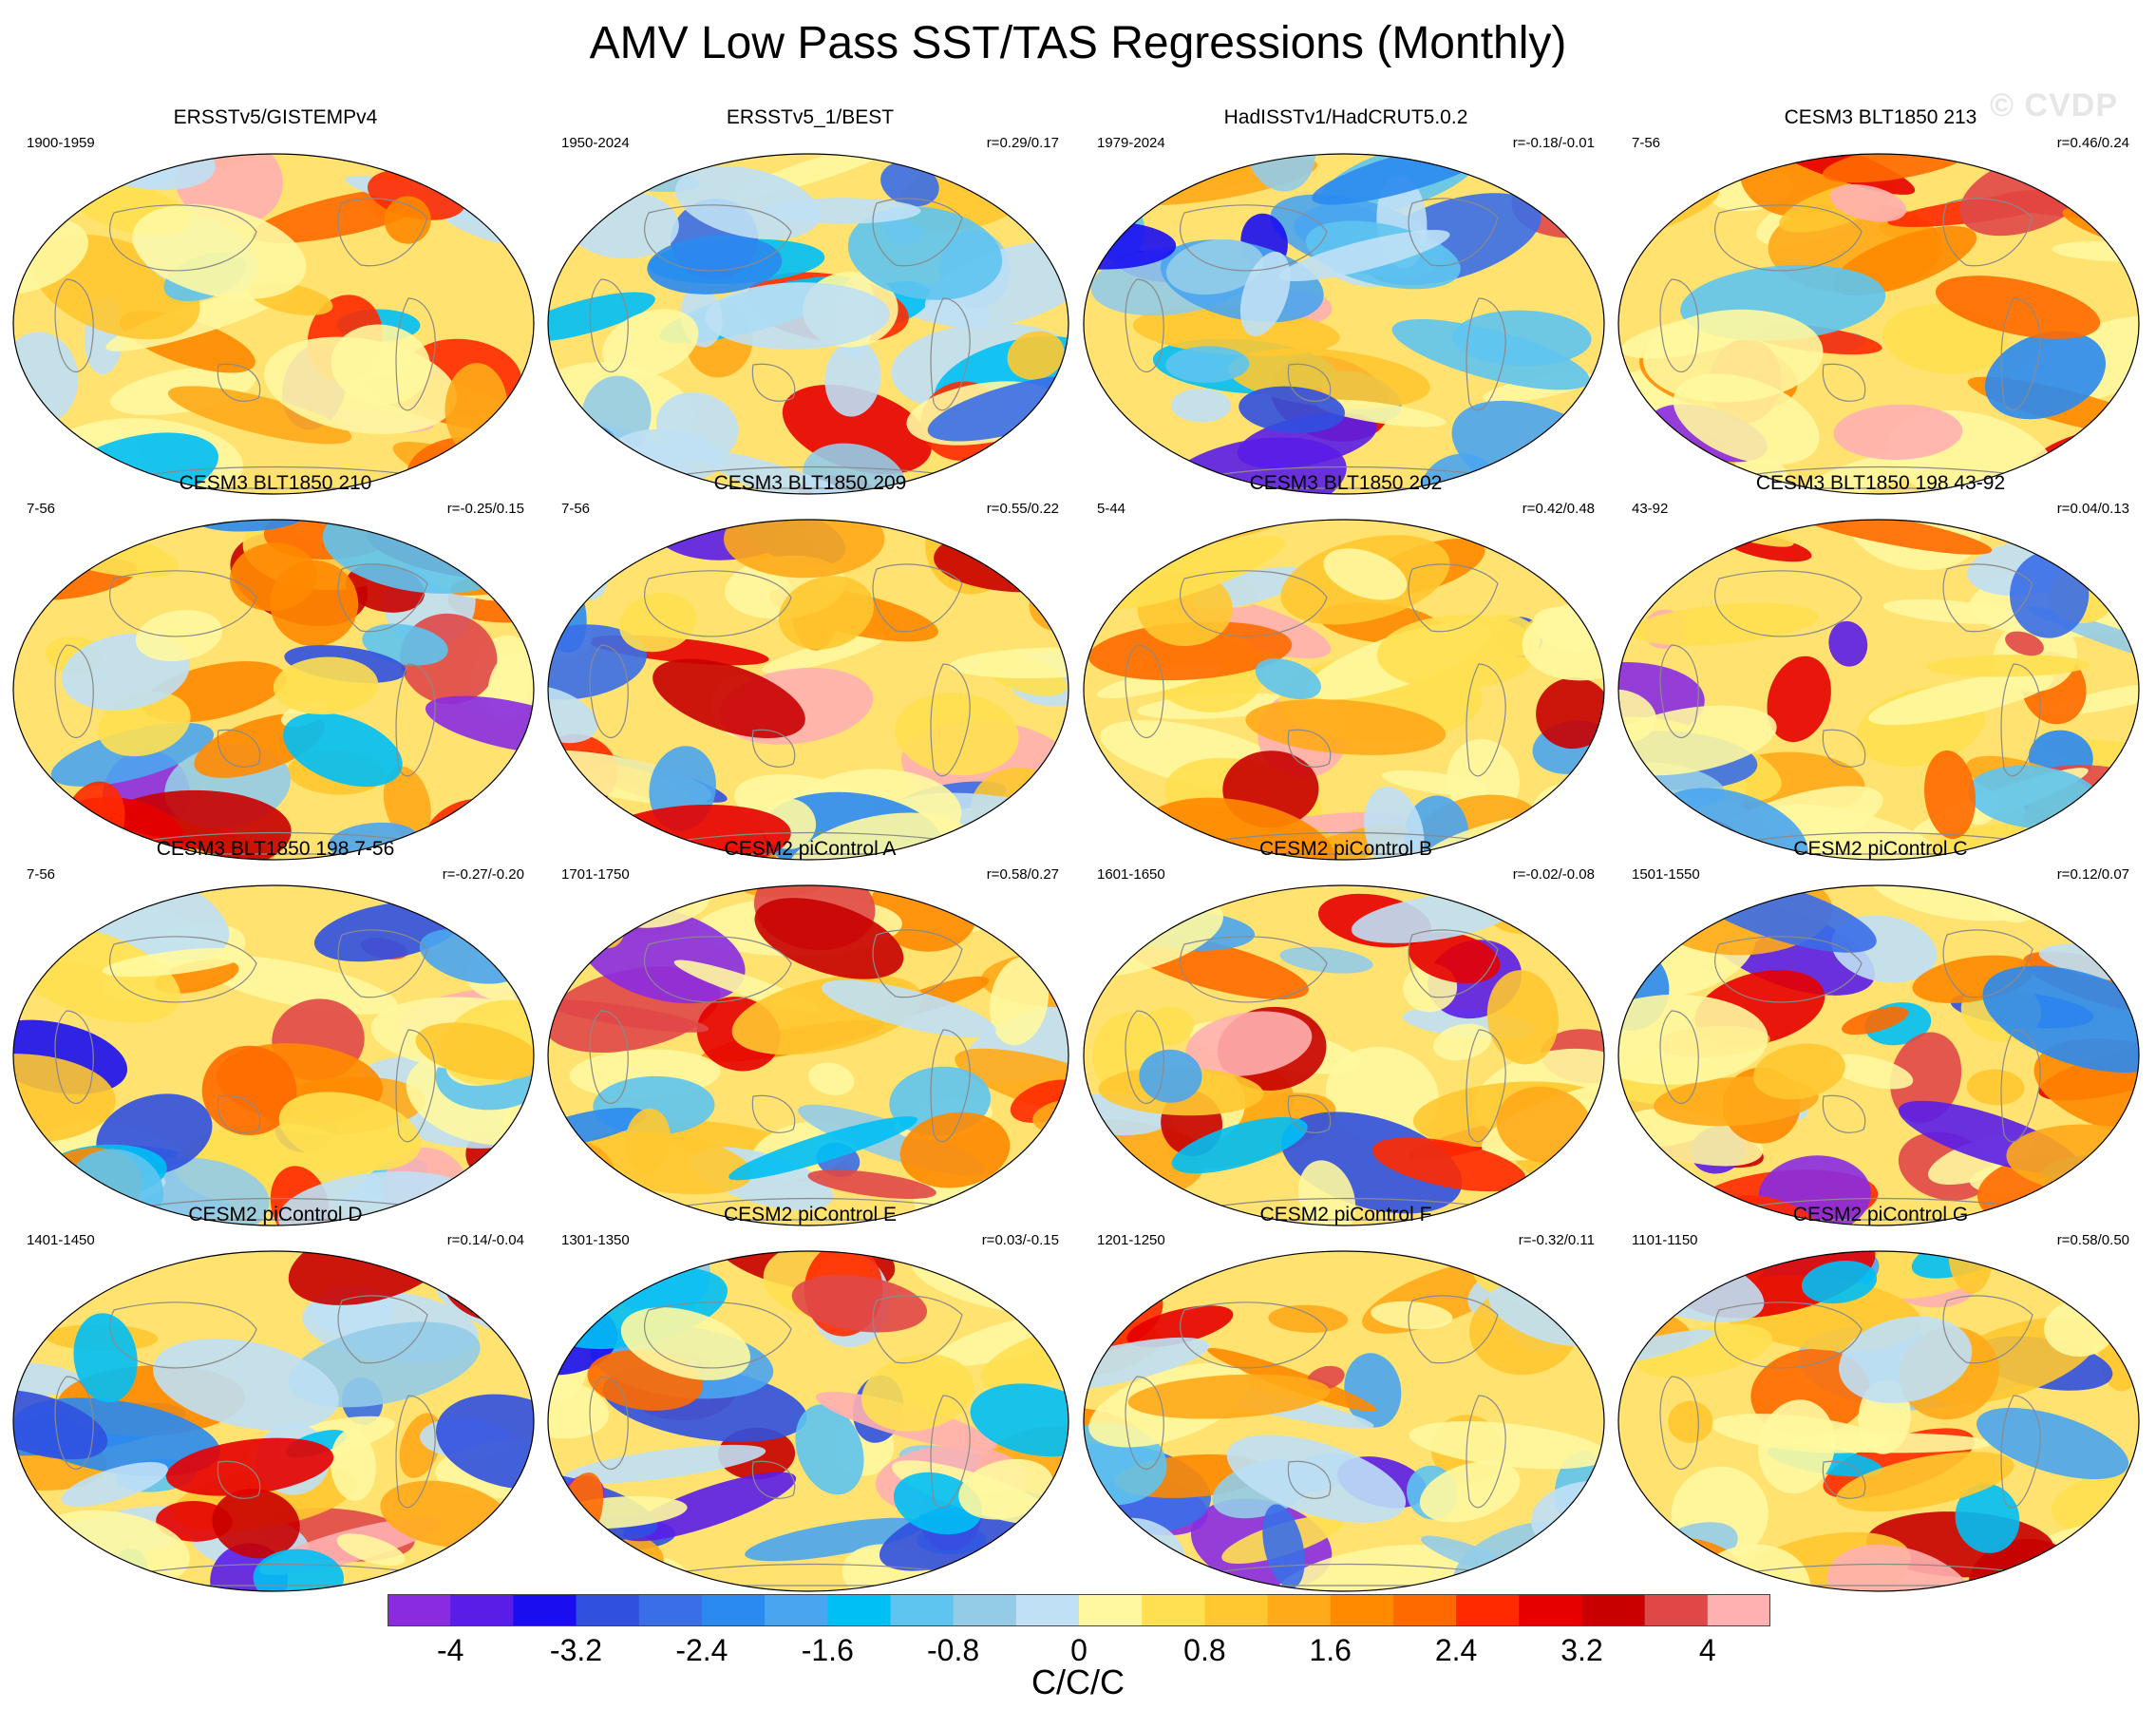  I want to click on colorbar-tick-label: -0.8, so click(953, 1647).